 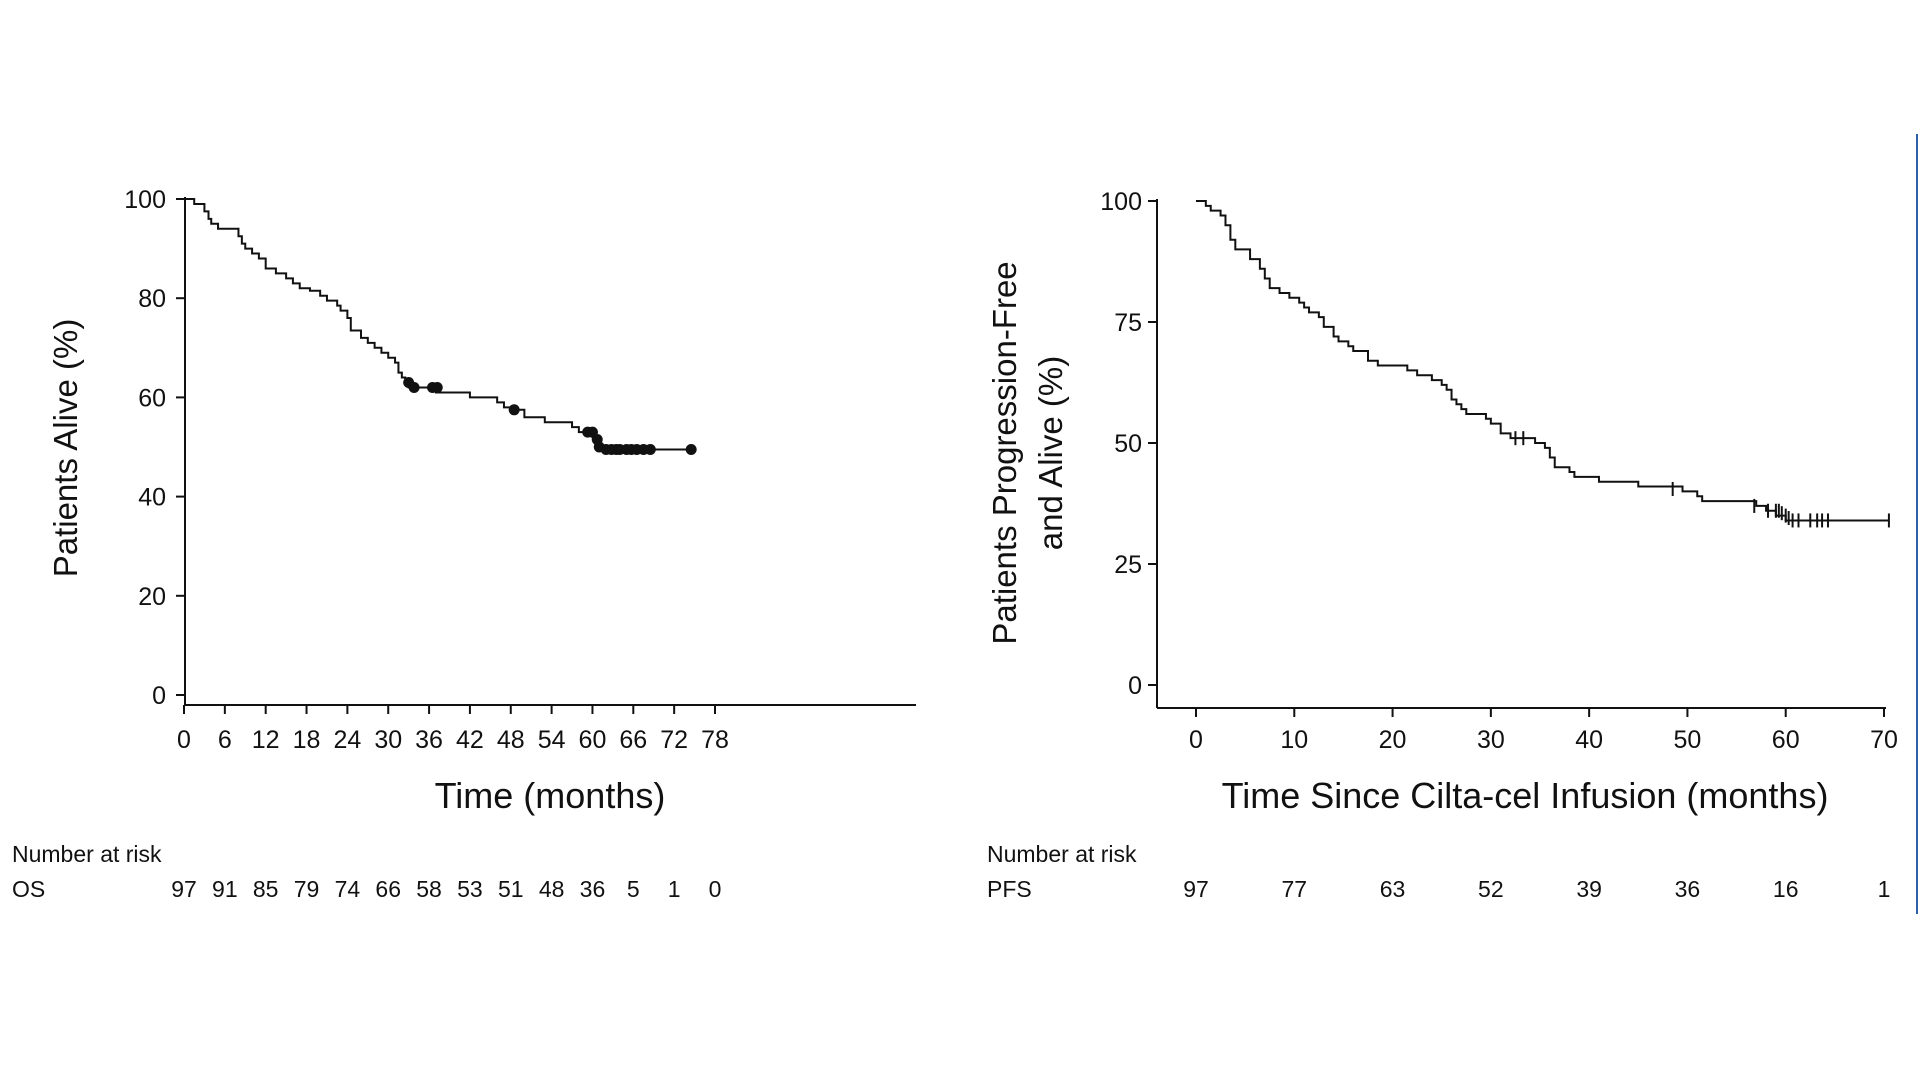 What do you see at coordinates (511, 740) in the screenshot?
I see `x-tick-label: 48` at bounding box center [511, 740].